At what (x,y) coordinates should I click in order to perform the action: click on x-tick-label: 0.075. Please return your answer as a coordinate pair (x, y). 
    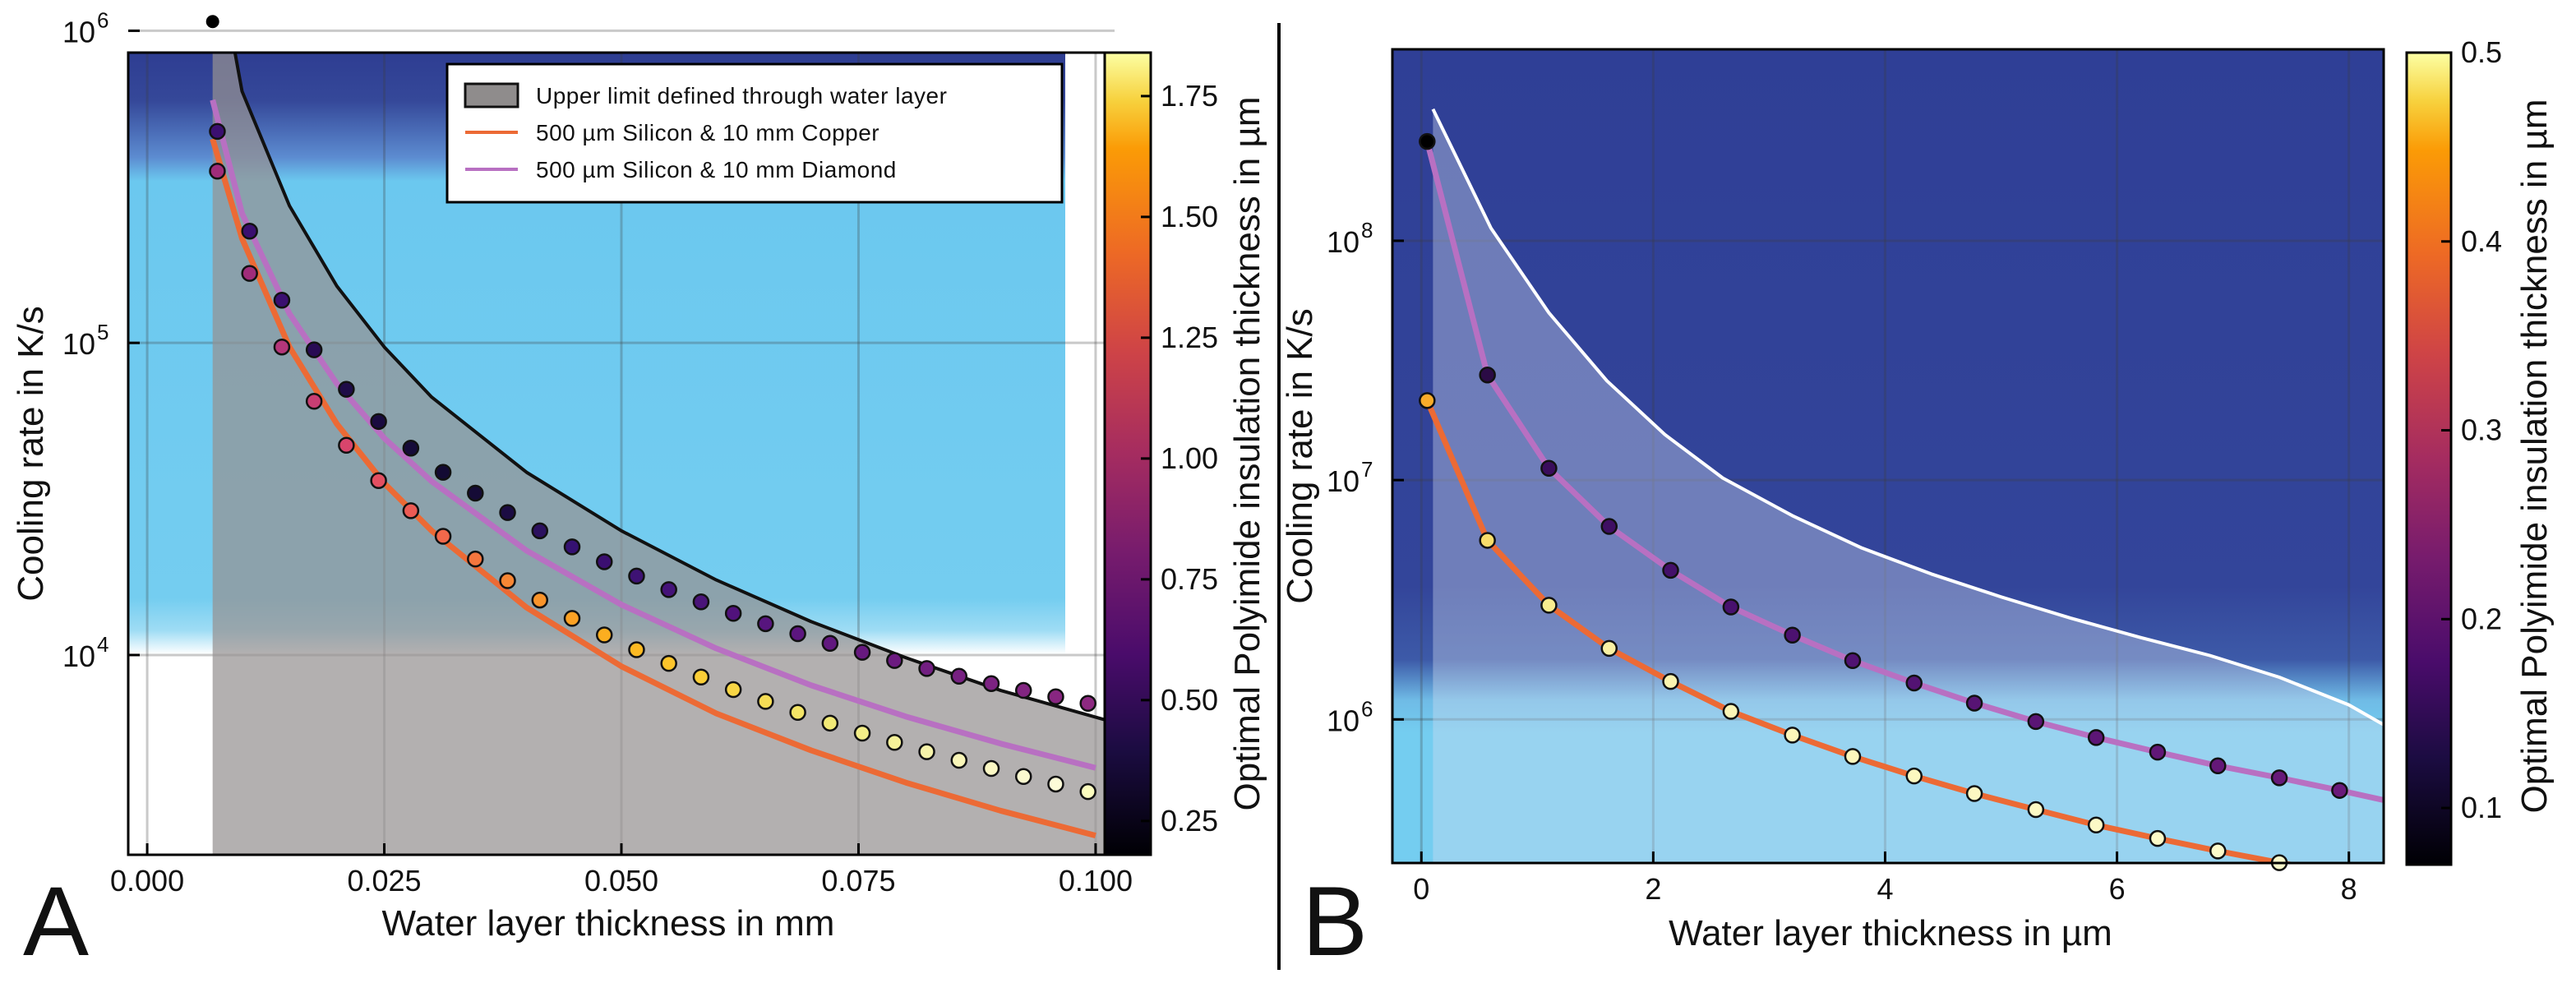
    Looking at the image, I should click on (858, 881).